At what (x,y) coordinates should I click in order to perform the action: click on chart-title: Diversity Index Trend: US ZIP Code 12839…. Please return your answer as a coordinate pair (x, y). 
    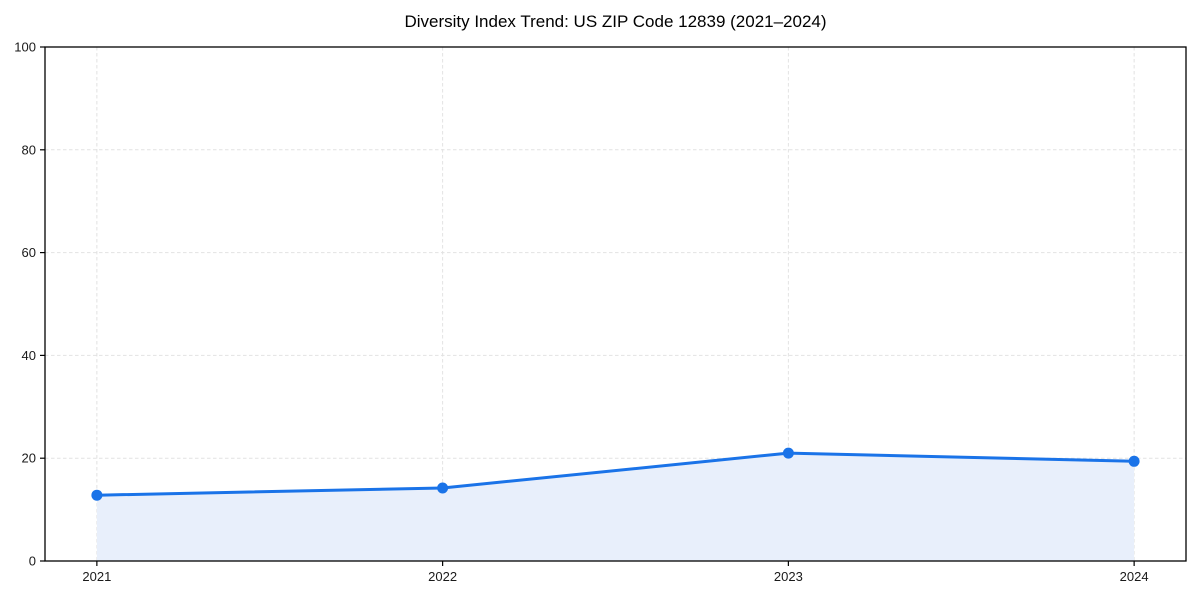
    Looking at the image, I should click on (615, 21).